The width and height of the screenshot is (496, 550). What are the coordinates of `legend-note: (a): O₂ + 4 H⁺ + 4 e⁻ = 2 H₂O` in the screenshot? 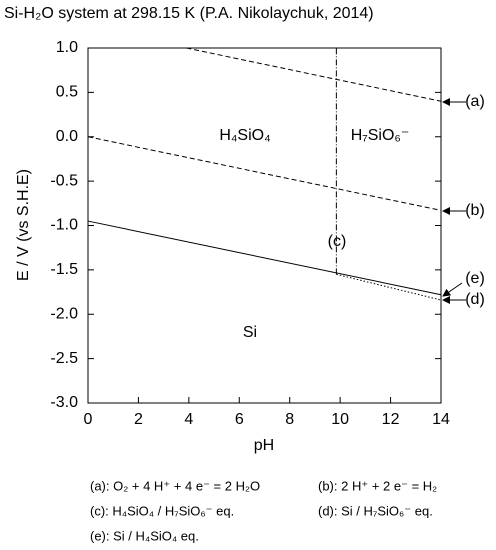 It's located at (175, 485).